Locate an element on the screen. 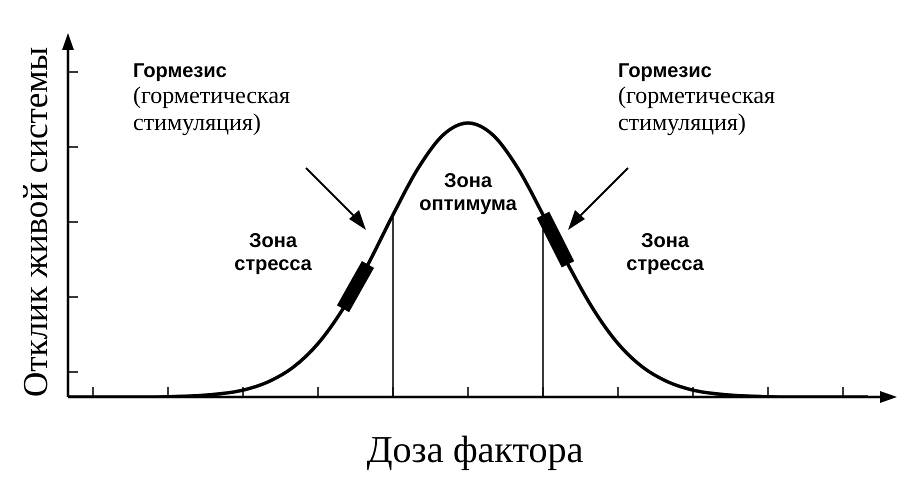  y-axis-title: Отклик живой системы is located at coordinates (36, 222).